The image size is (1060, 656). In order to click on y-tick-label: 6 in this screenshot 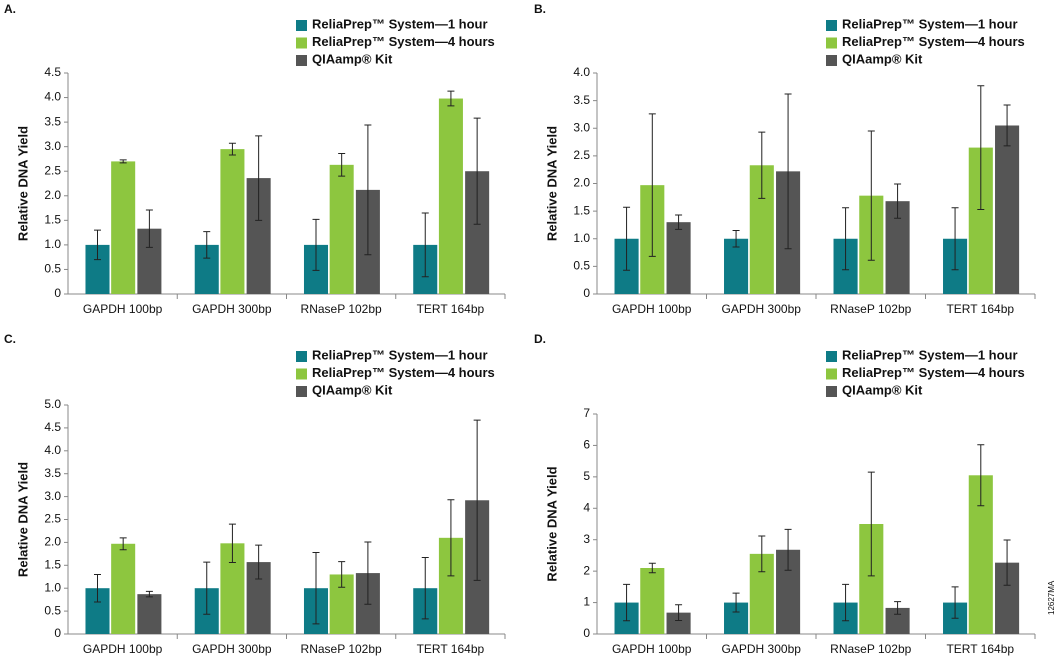, I will do `click(586, 445)`.